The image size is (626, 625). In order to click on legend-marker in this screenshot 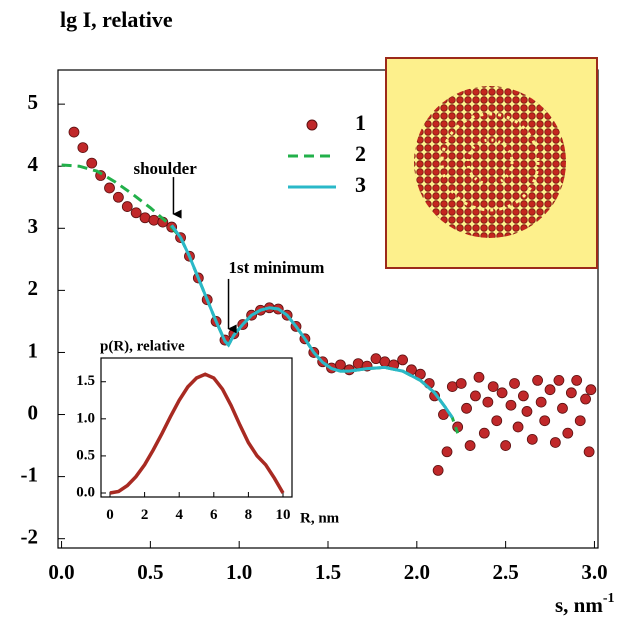, I will do `click(312, 125)`.